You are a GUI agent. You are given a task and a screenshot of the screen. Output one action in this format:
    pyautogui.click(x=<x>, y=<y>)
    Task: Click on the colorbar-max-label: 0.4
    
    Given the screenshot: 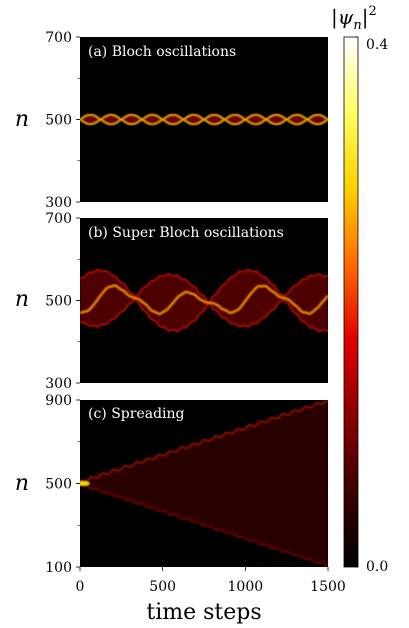 What is the action you would take?
    pyautogui.click(x=377, y=45)
    